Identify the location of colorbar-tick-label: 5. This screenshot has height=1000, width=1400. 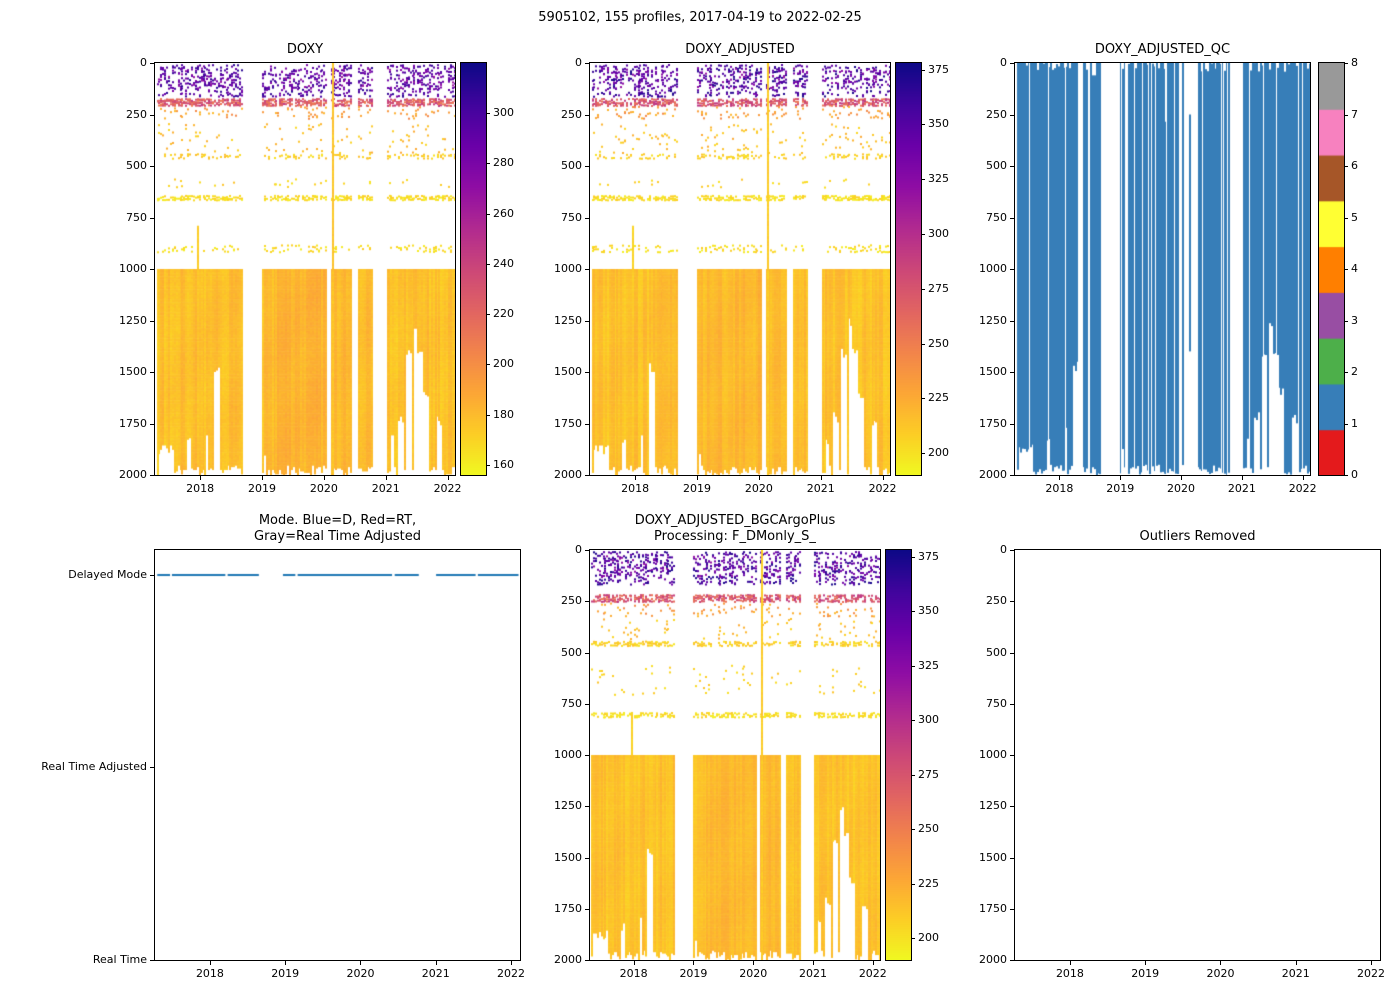
(1354, 217).